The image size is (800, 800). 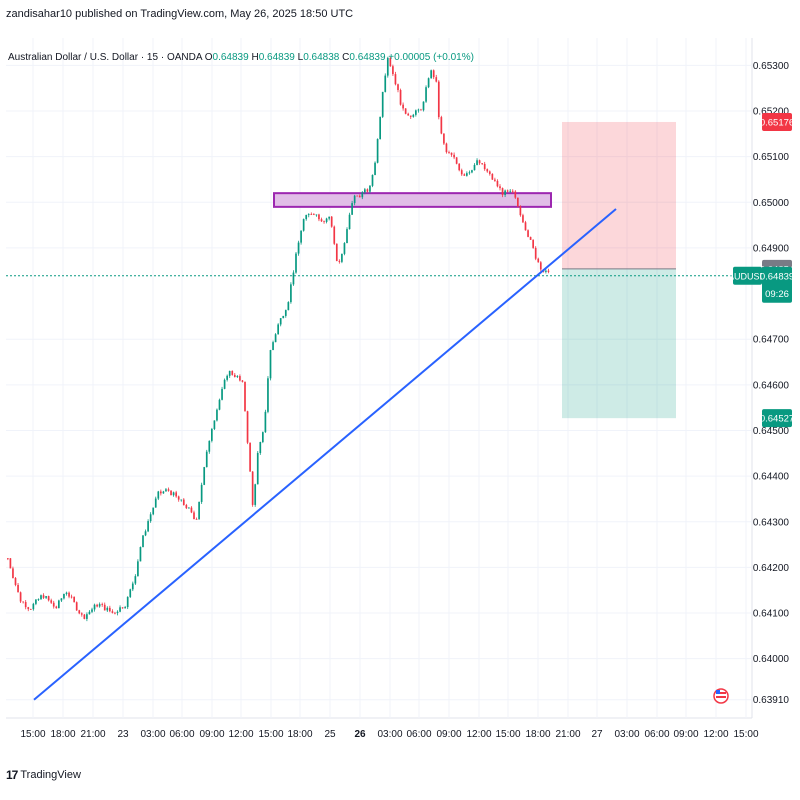 What do you see at coordinates (771, 340) in the screenshot?
I see `price-tick-label: 0.64700` at bounding box center [771, 340].